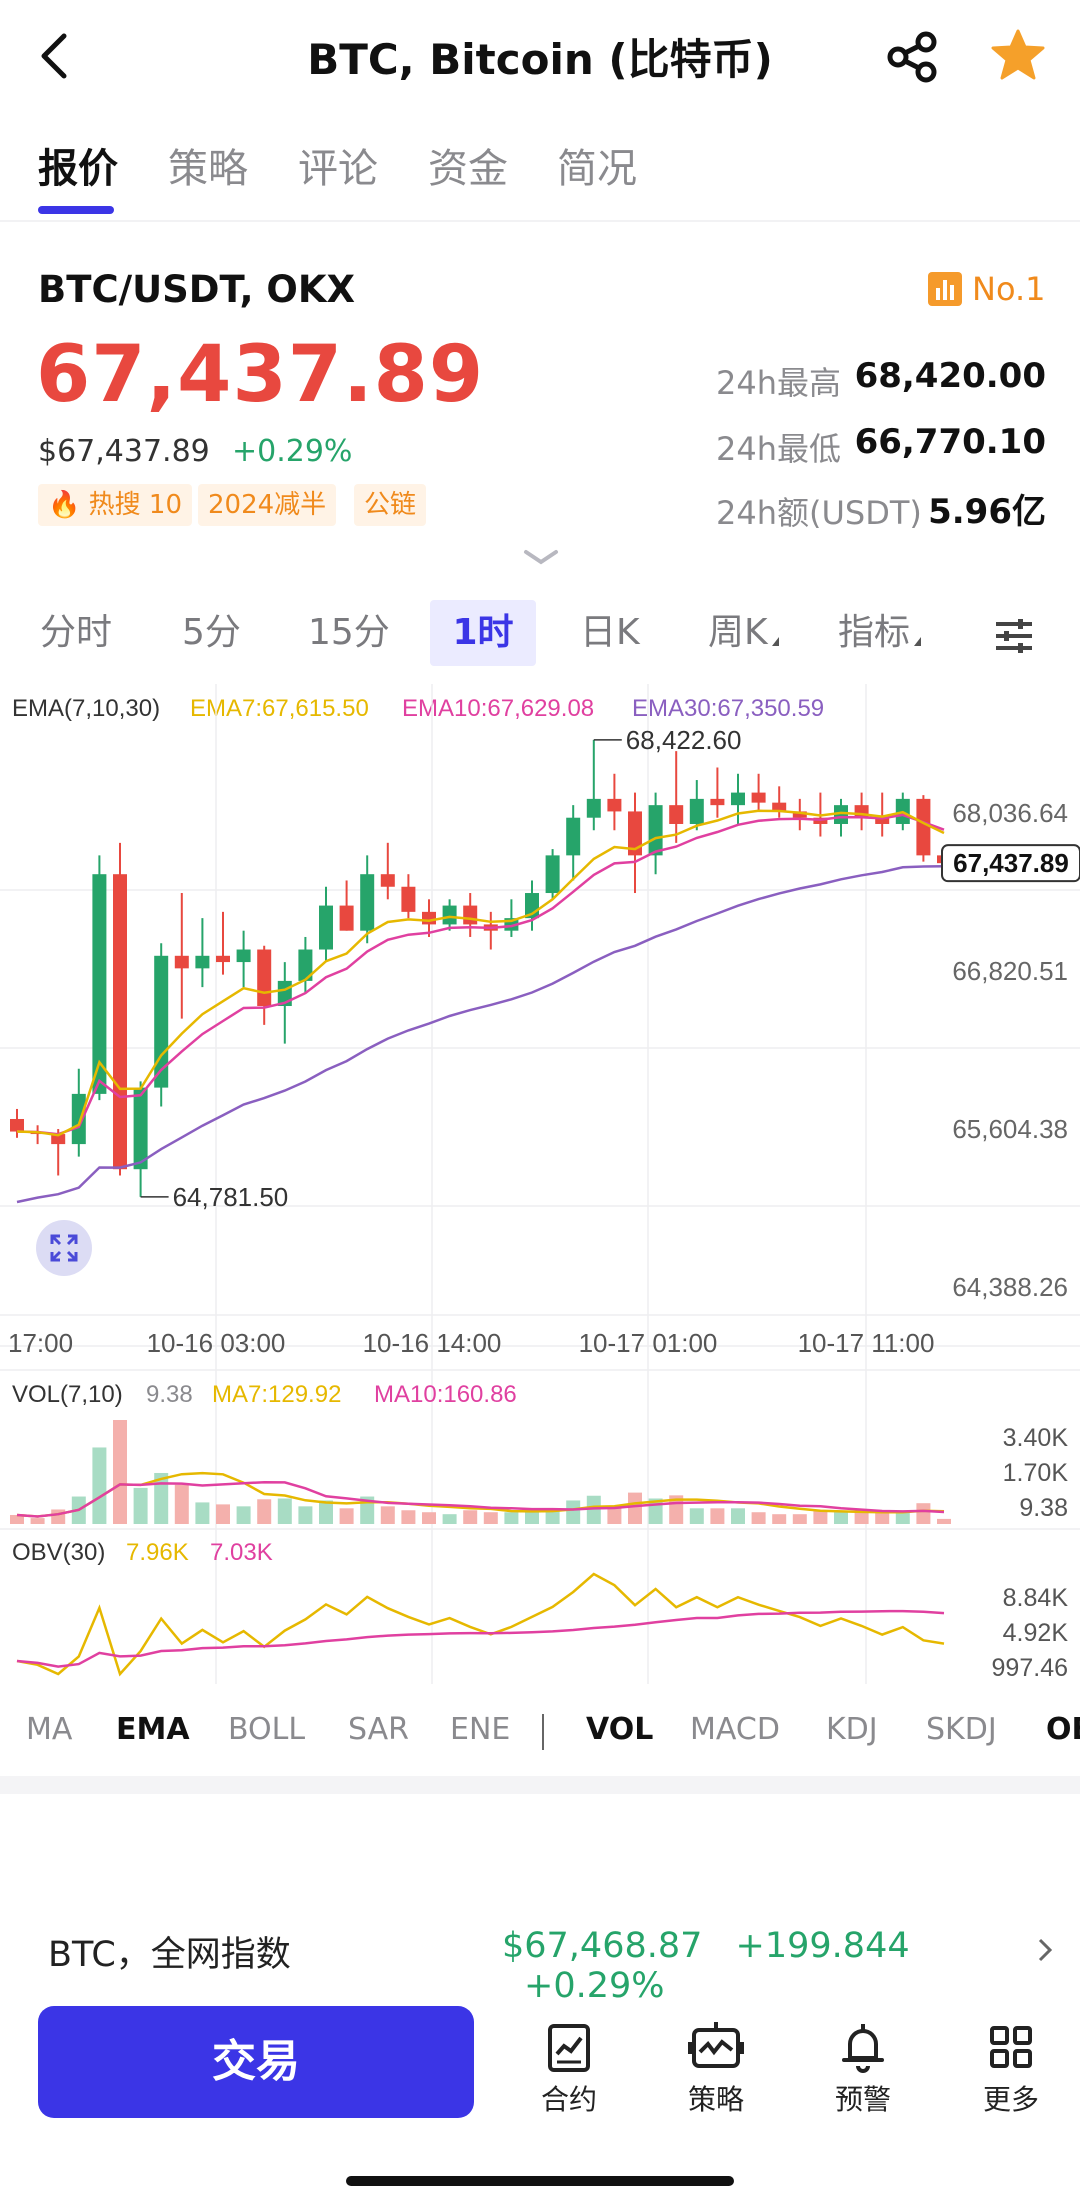 The height and width of the screenshot is (2186, 1080). I want to click on rank-badge: No.1, so click(986, 289).